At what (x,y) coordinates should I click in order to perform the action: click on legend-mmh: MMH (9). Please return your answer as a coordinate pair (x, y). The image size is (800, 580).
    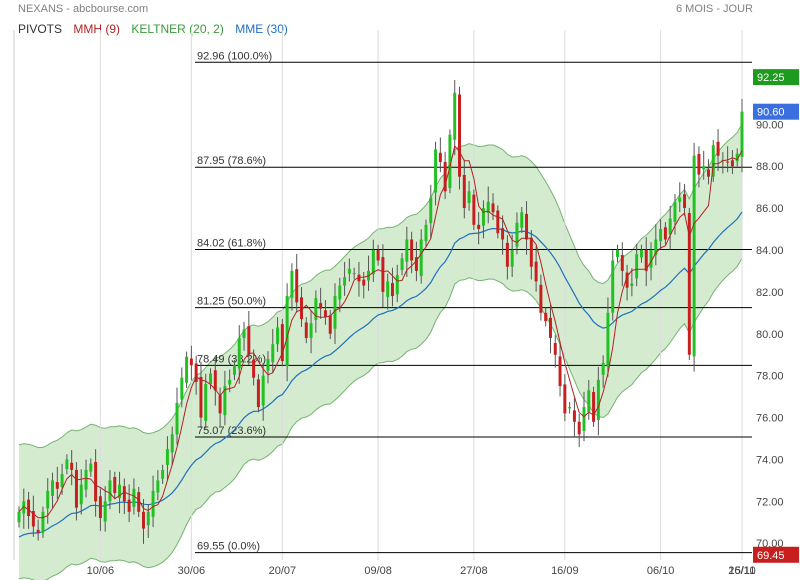
    Looking at the image, I should click on (97, 29).